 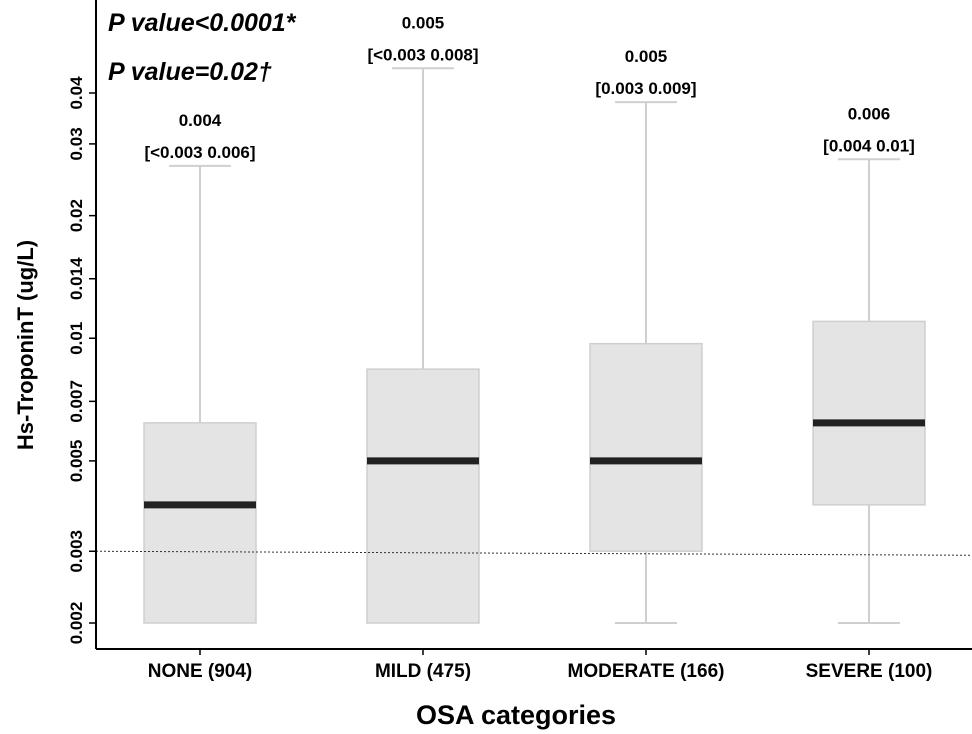 What do you see at coordinates (76, 93) in the screenshot?
I see `y-tick-label: 0.04` at bounding box center [76, 93].